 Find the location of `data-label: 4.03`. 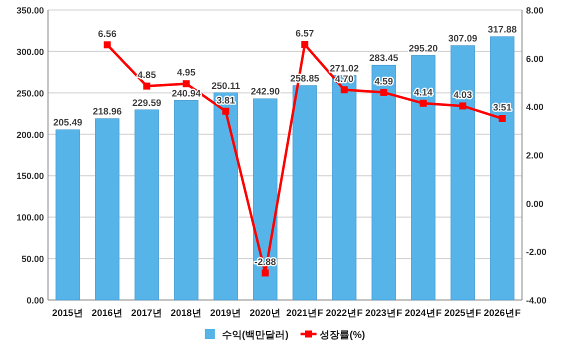

data-label: 4.03 is located at coordinates (463, 95).